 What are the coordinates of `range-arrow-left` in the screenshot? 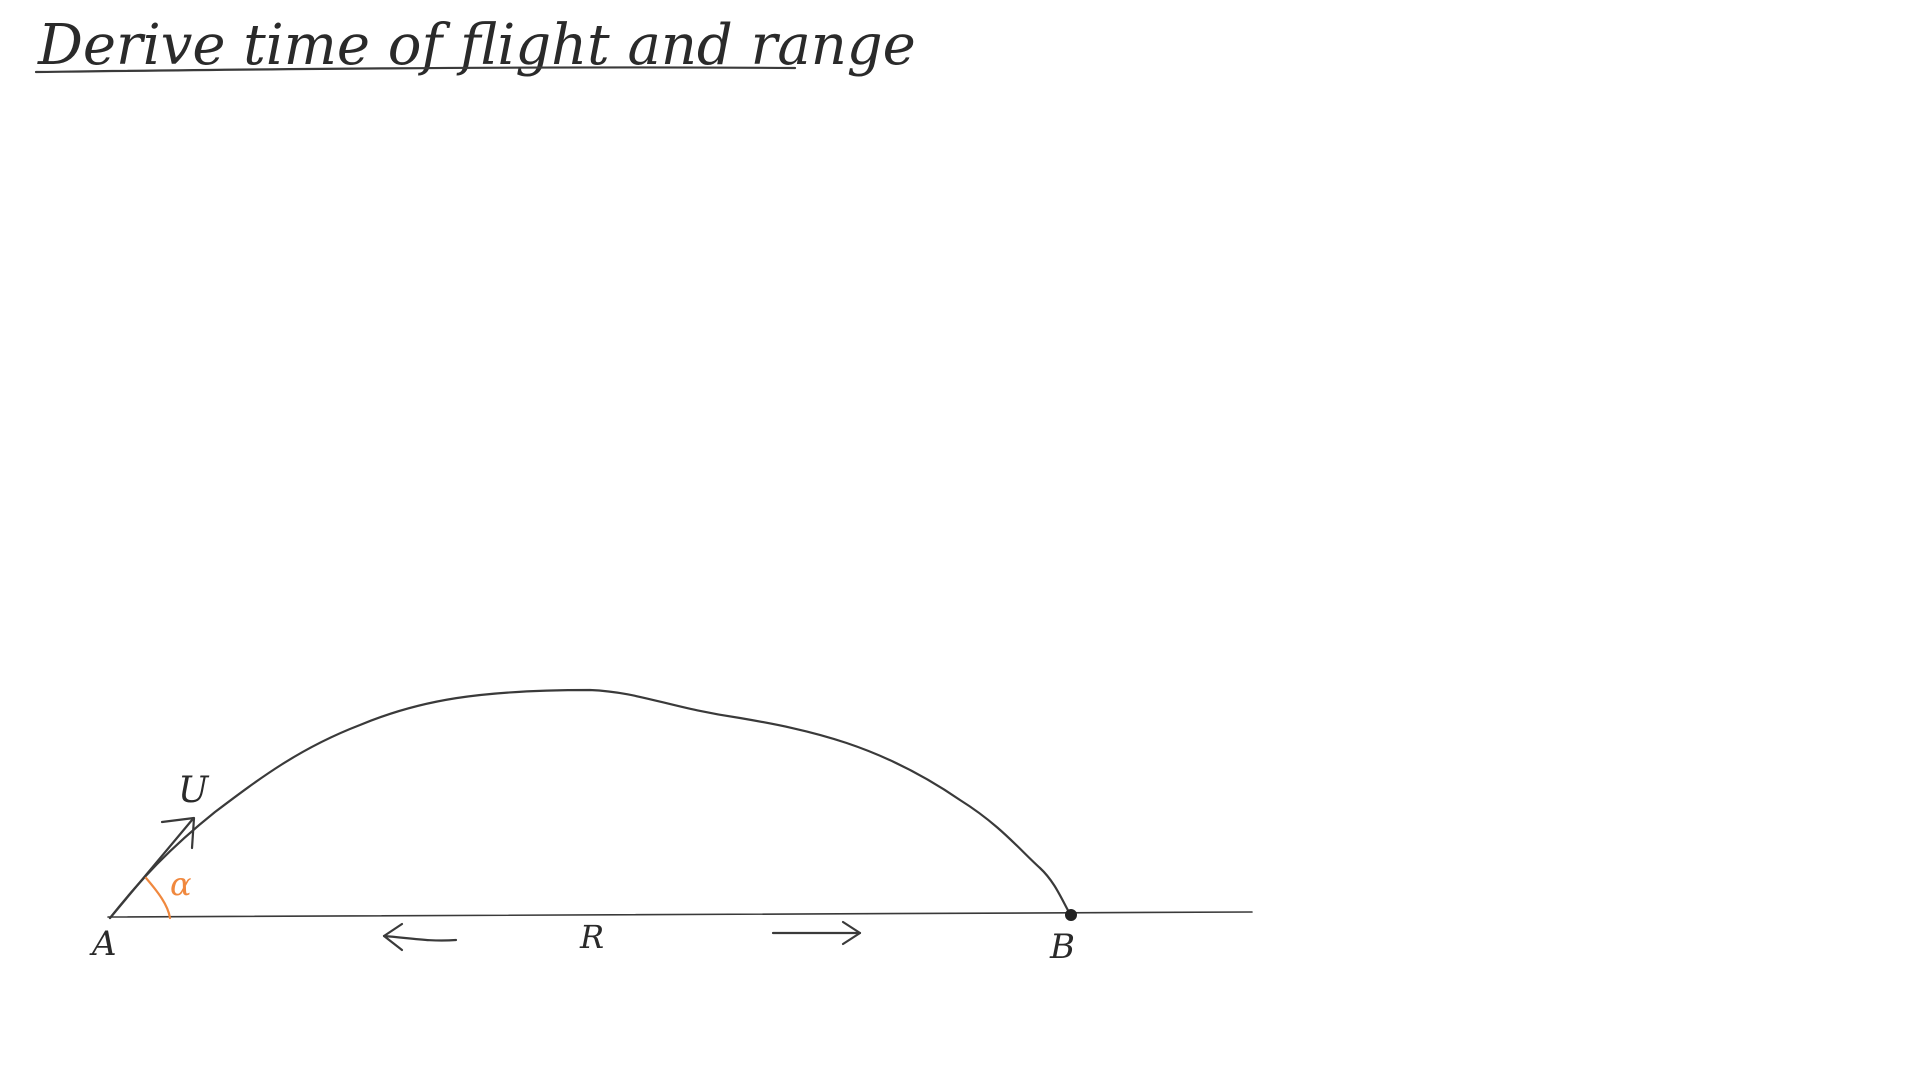 It's located at (420, 938).